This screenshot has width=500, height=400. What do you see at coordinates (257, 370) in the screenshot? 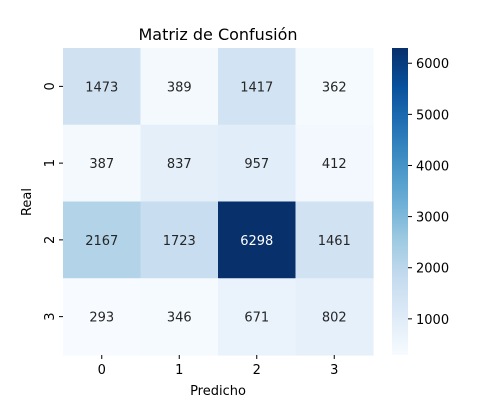
I see `x-tick-label-2: 2` at bounding box center [257, 370].